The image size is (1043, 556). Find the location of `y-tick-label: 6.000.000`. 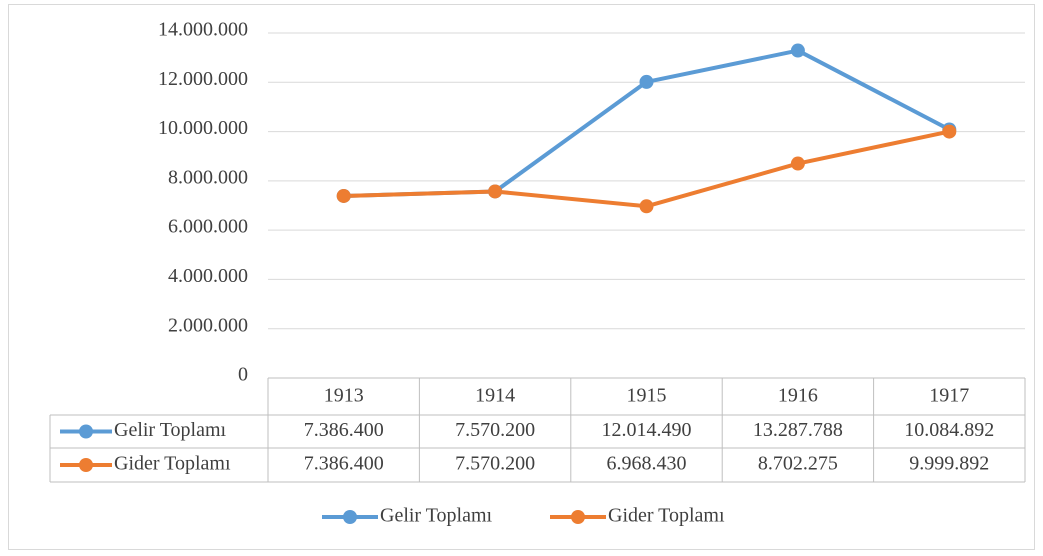

y-tick-label: 6.000.000 is located at coordinates (208, 227).